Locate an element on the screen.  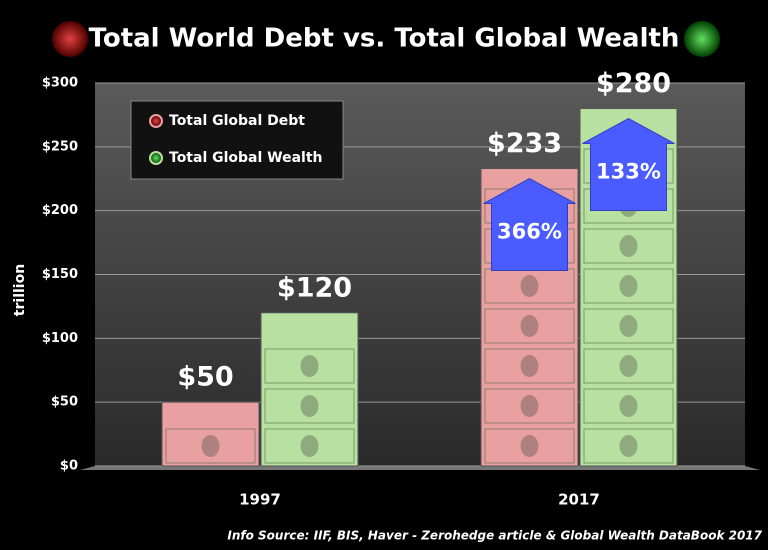
legend-label: Total Global Debt is located at coordinates (237, 121).